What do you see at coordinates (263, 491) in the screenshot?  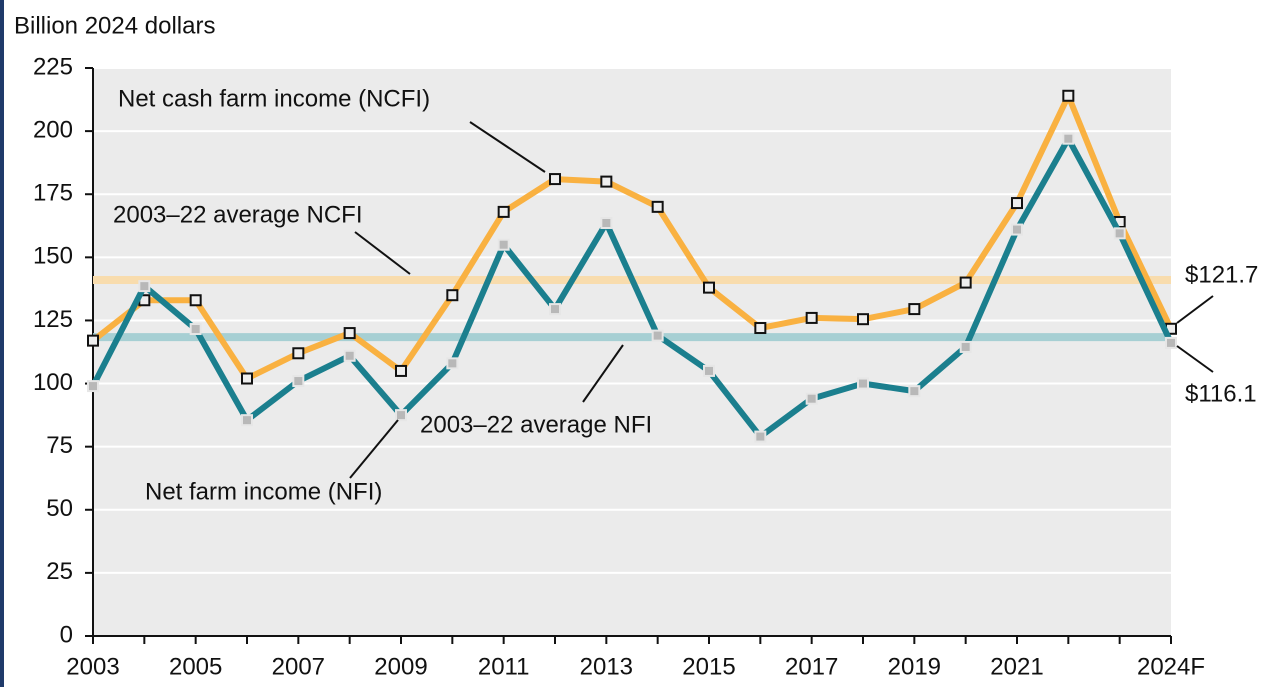 I see `series-label: Net farm income (NFI)` at bounding box center [263, 491].